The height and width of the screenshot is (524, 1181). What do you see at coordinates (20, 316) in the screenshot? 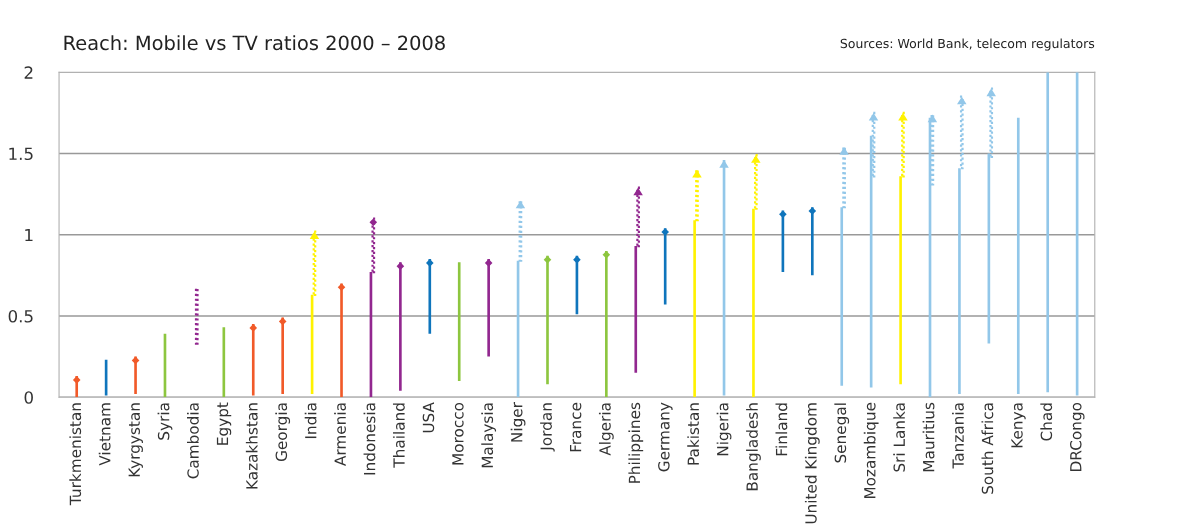
I see `y-tick-label: 0.5` at bounding box center [20, 316].